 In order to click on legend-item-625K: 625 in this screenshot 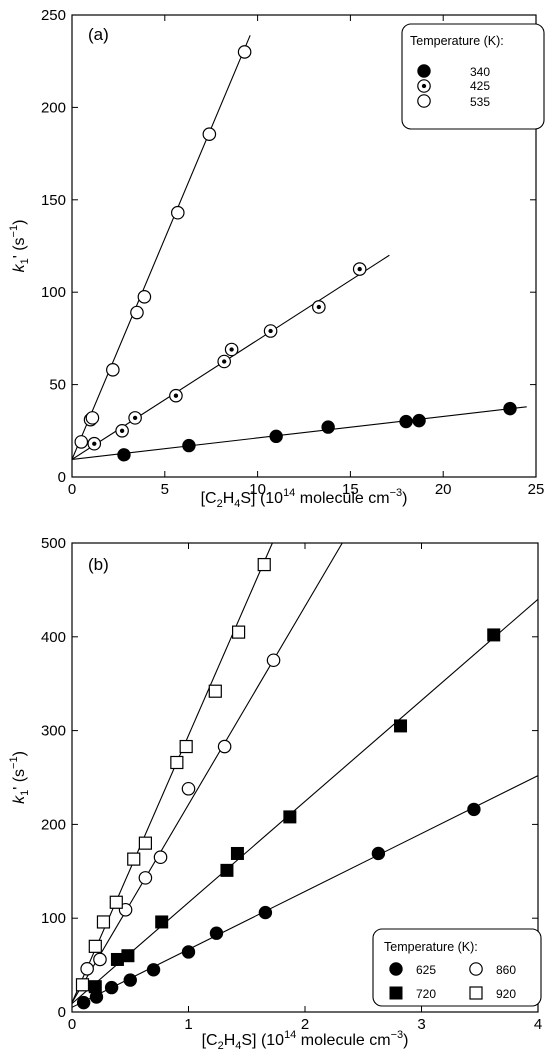, I will do `click(412, 969)`.